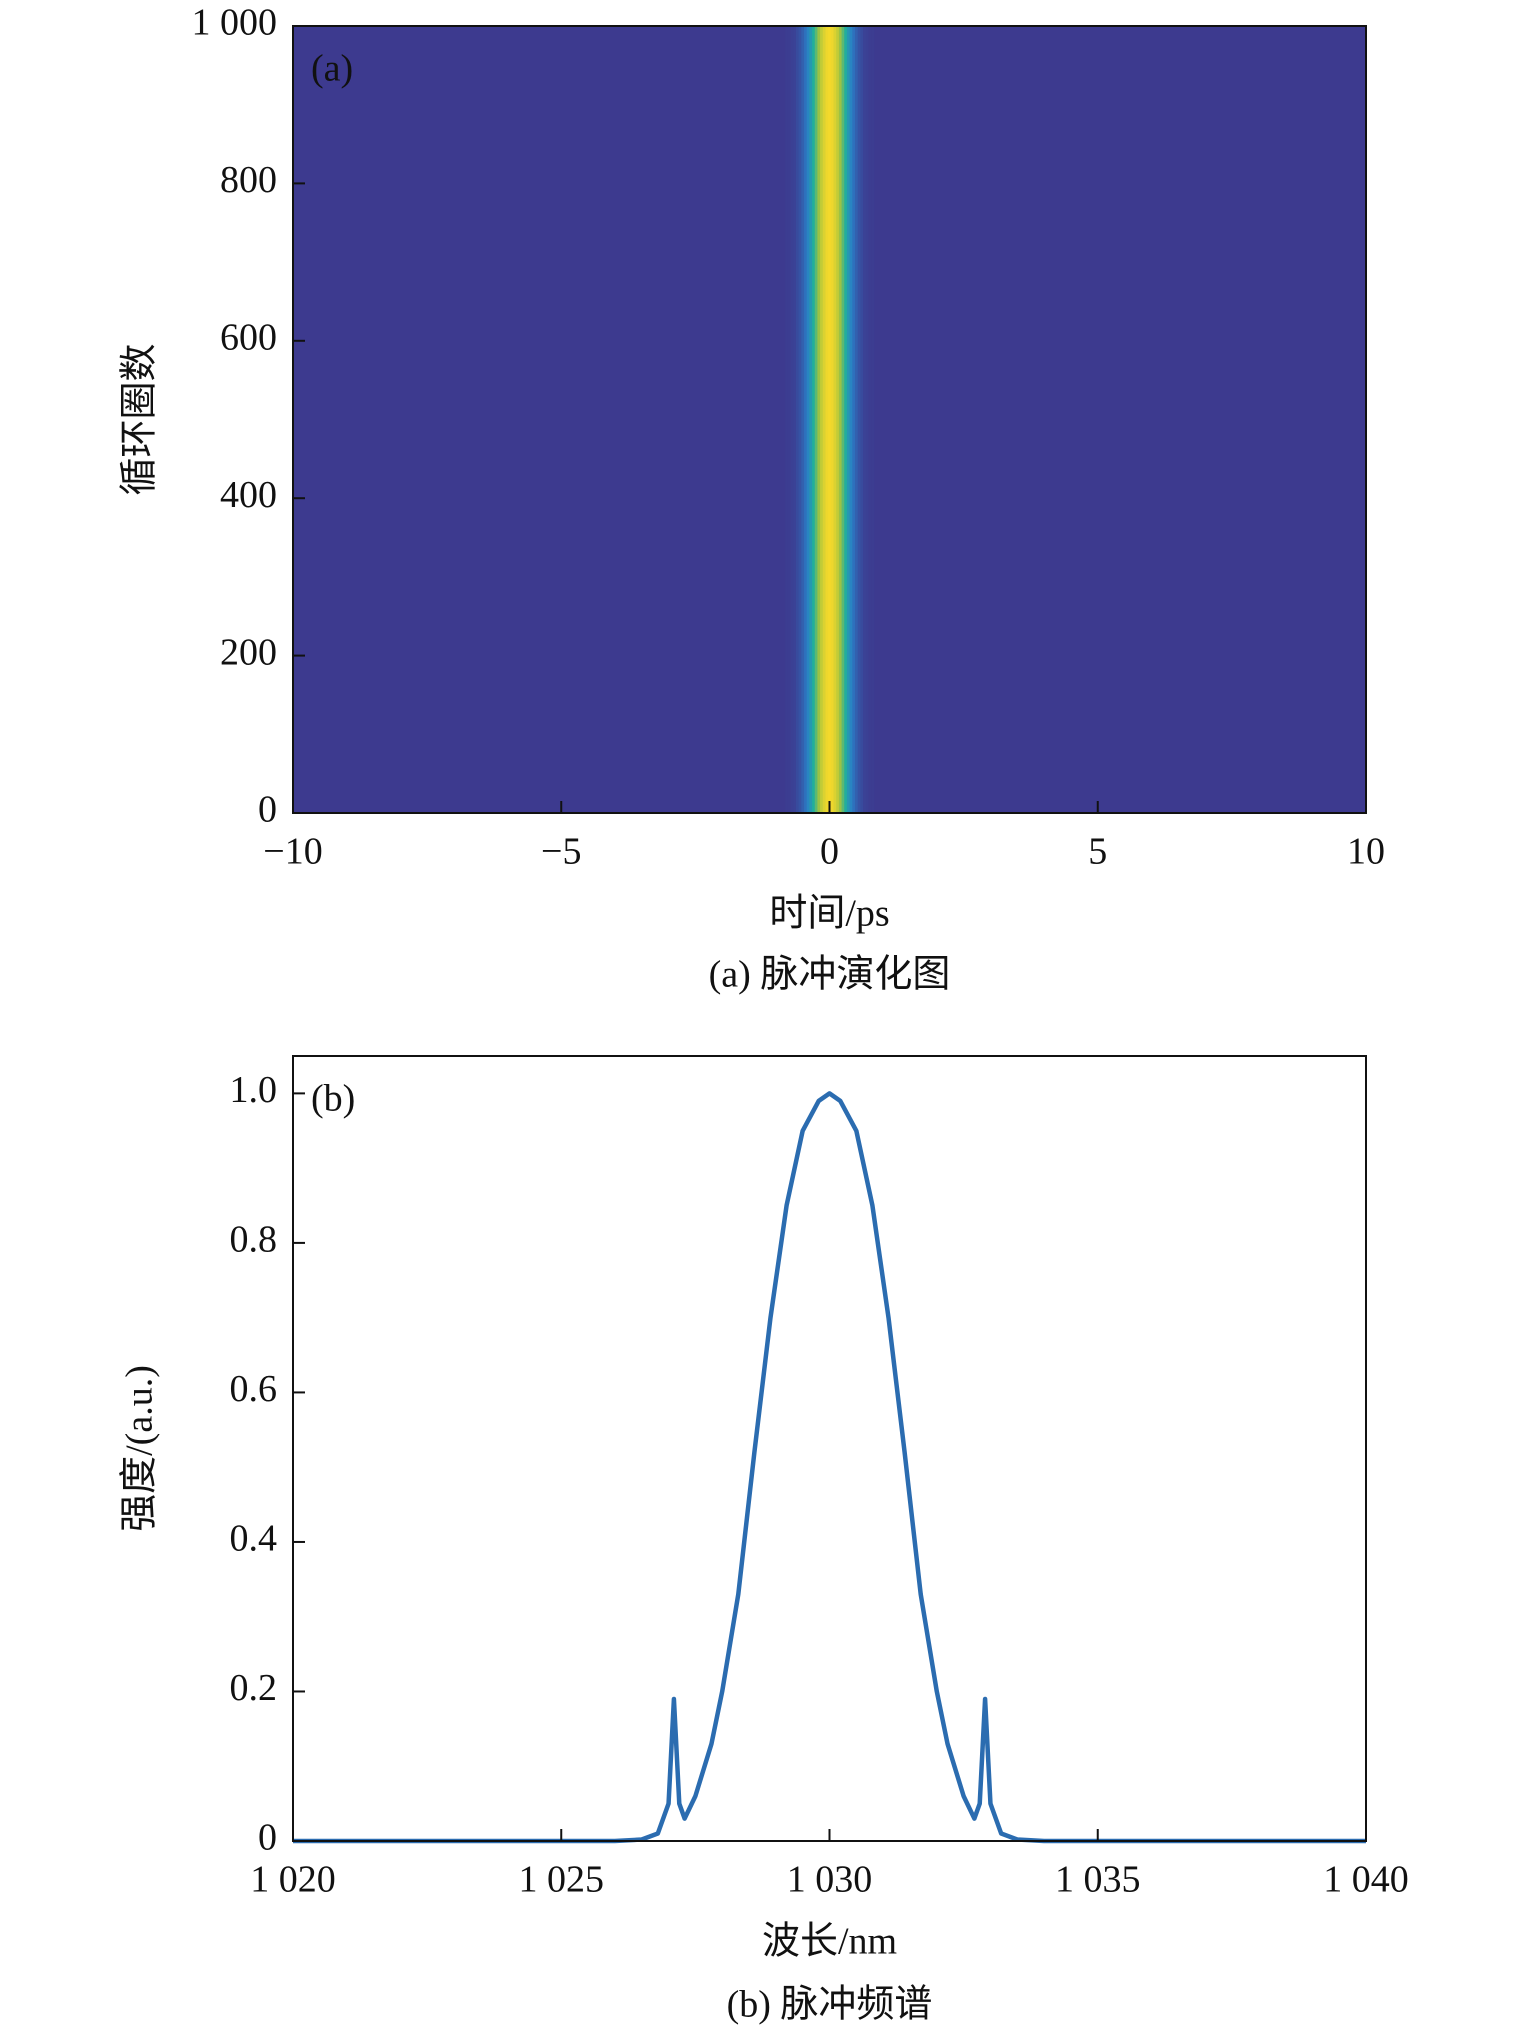 The height and width of the screenshot is (2039, 1535). Describe the element at coordinates (1098, 1880) in the screenshot. I see `x-tick-label: 1 035` at that location.